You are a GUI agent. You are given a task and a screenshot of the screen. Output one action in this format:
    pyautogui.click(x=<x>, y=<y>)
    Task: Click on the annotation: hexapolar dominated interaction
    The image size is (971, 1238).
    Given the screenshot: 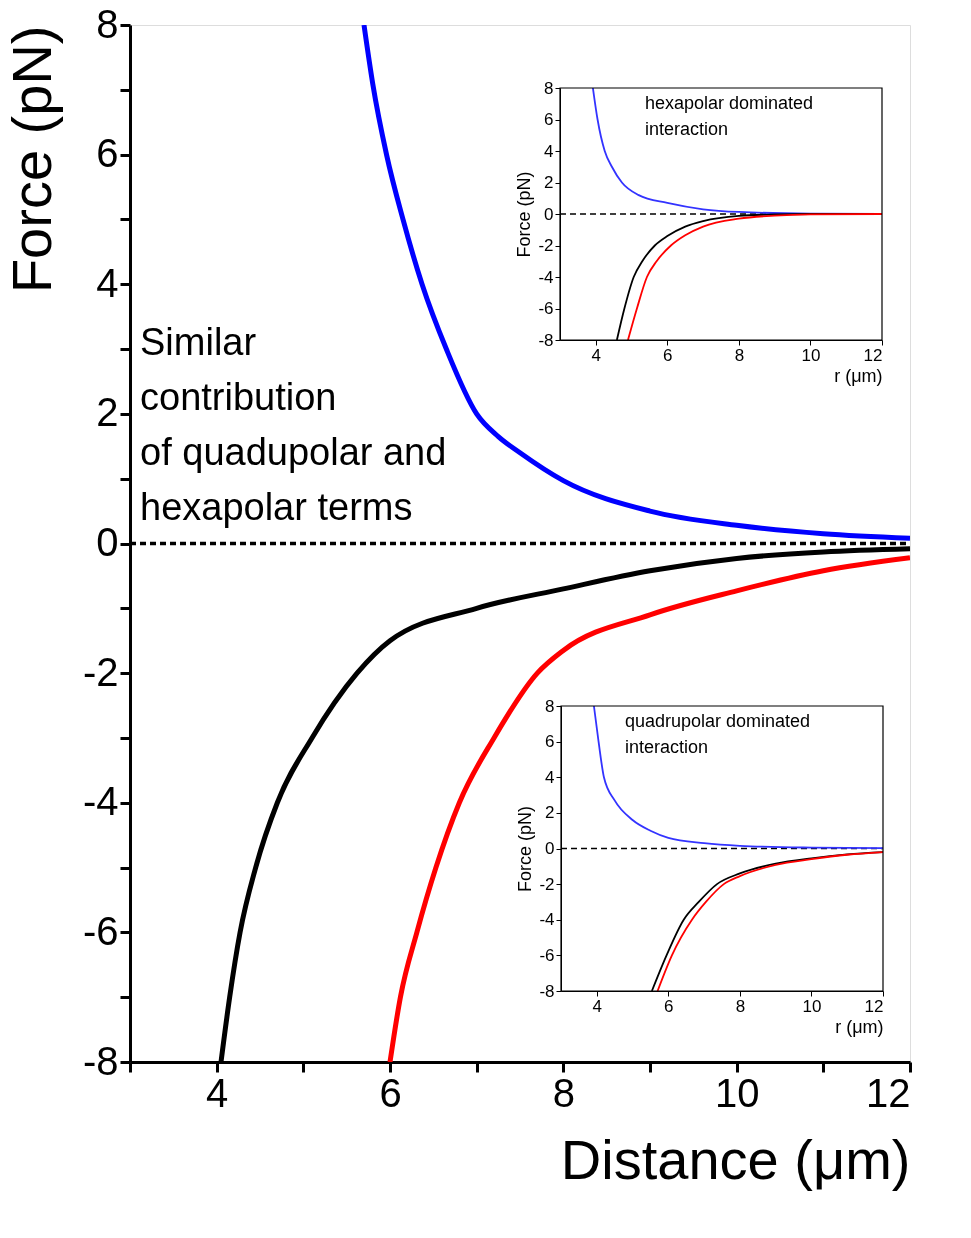 What is the action you would take?
    pyautogui.click(x=729, y=116)
    